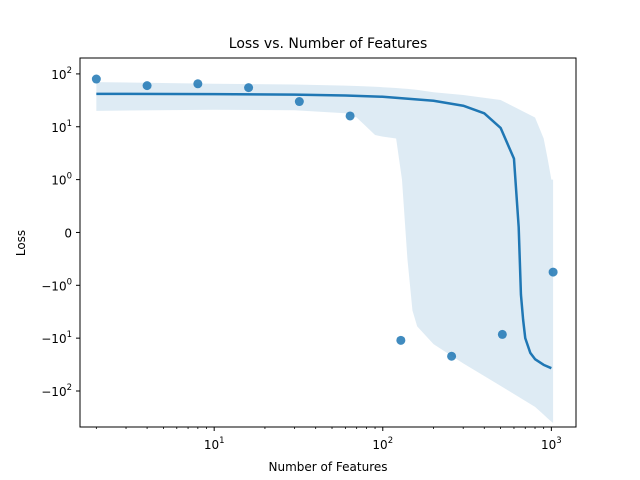 The width and height of the screenshot is (640, 480). What do you see at coordinates (56, 285) in the screenshot?
I see `y-tick-label: −100` at bounding box center [56, 285].